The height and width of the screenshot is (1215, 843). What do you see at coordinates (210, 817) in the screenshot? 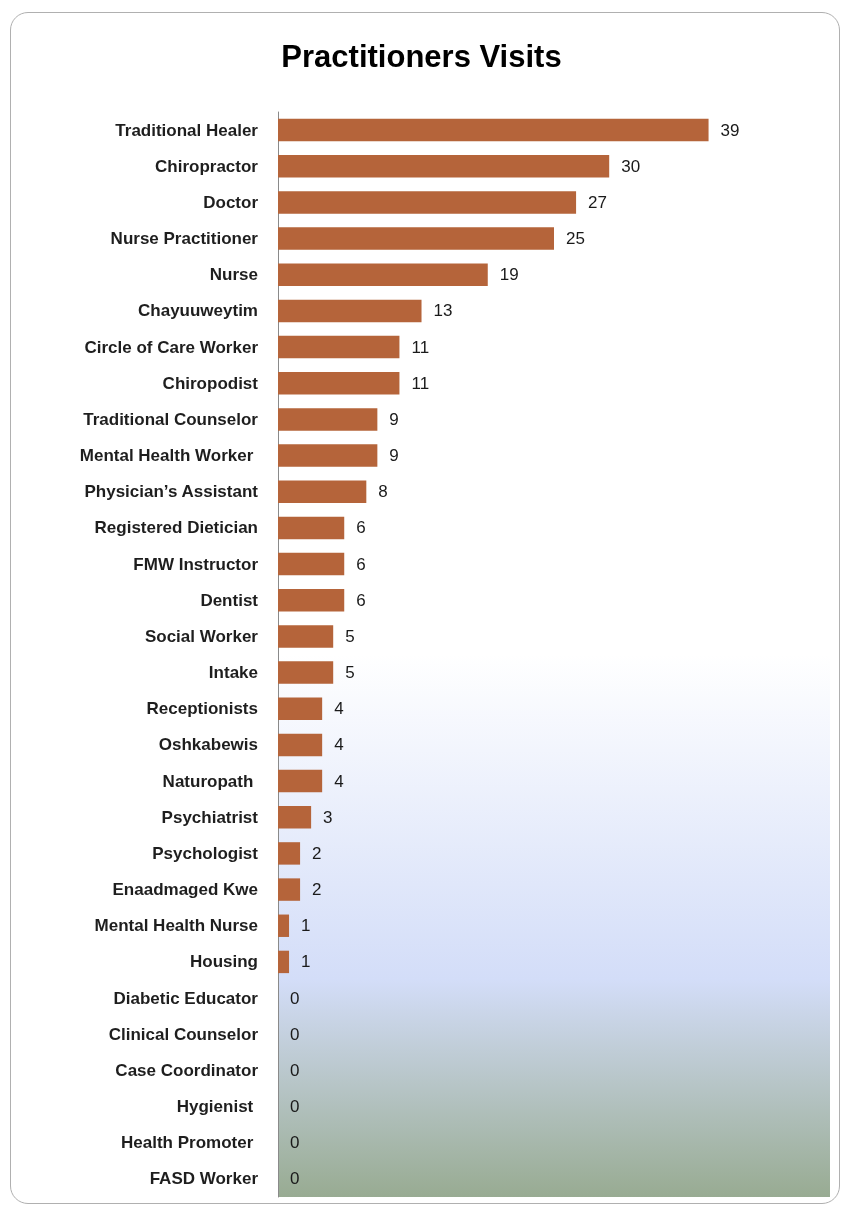
I see `y-tick-label: Psychiatrist` at bounding box center [210, 817].